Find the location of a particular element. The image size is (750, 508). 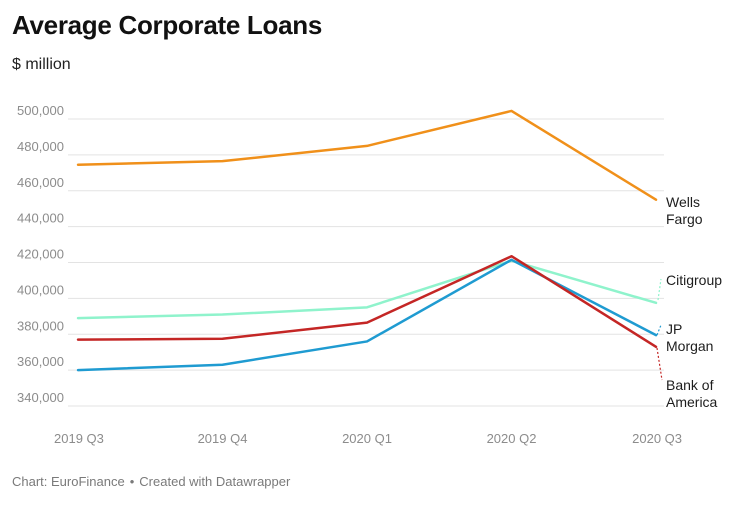

chart-credit: Chart: EuroFinance is located at coordinates (68, 481).